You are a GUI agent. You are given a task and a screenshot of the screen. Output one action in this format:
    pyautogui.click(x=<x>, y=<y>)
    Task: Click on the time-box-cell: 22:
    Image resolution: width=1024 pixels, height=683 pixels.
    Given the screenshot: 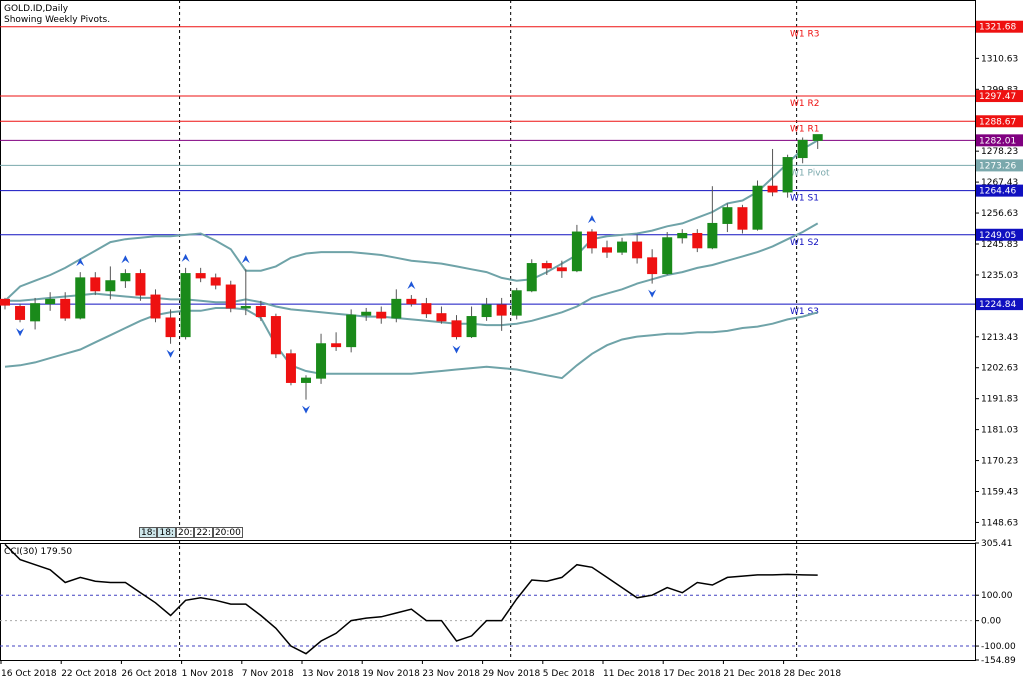 What is the action you would take?
    pyautogui.click(x=203, y=532)
    